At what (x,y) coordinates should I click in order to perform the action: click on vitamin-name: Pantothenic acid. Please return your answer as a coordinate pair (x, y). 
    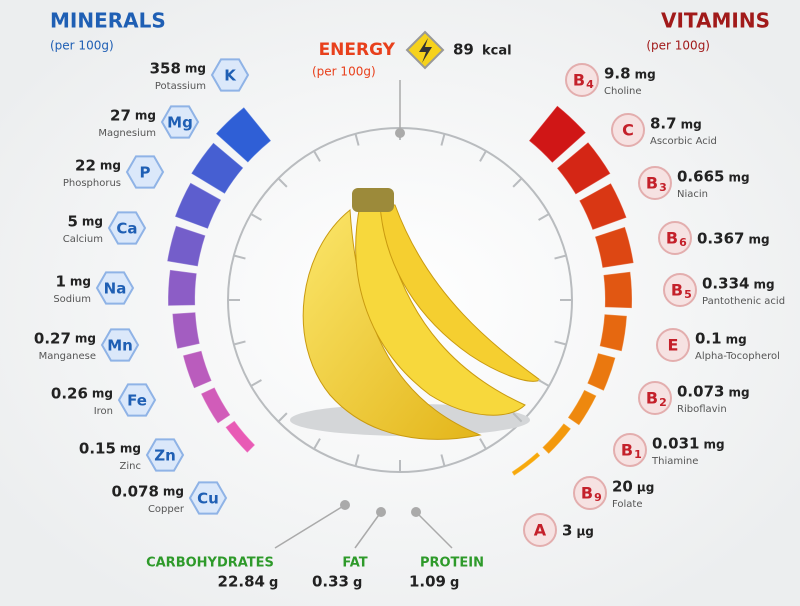
    Looking at the image, I should click on (743, 301).